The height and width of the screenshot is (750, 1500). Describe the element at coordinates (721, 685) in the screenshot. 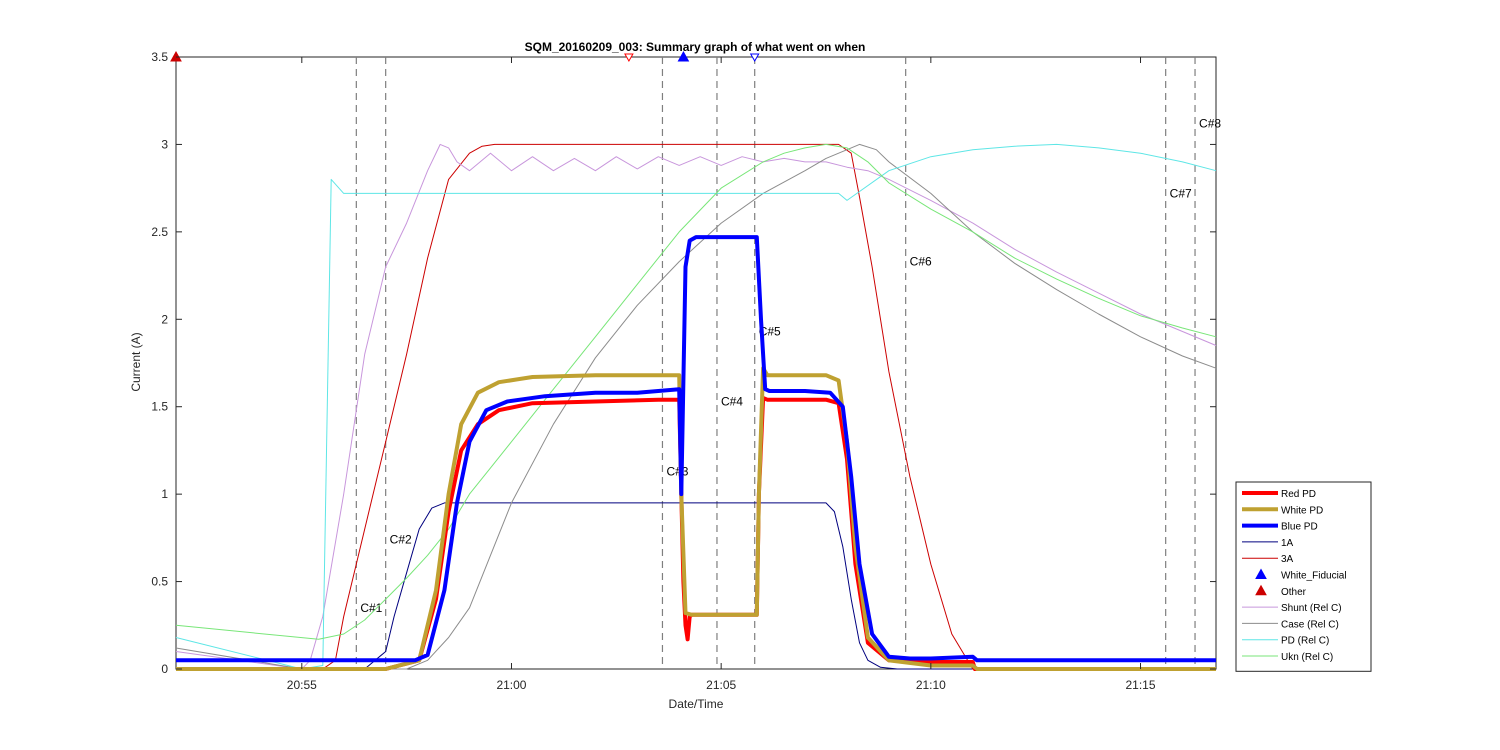

I see `x-tick-label: 21:05` at that location.